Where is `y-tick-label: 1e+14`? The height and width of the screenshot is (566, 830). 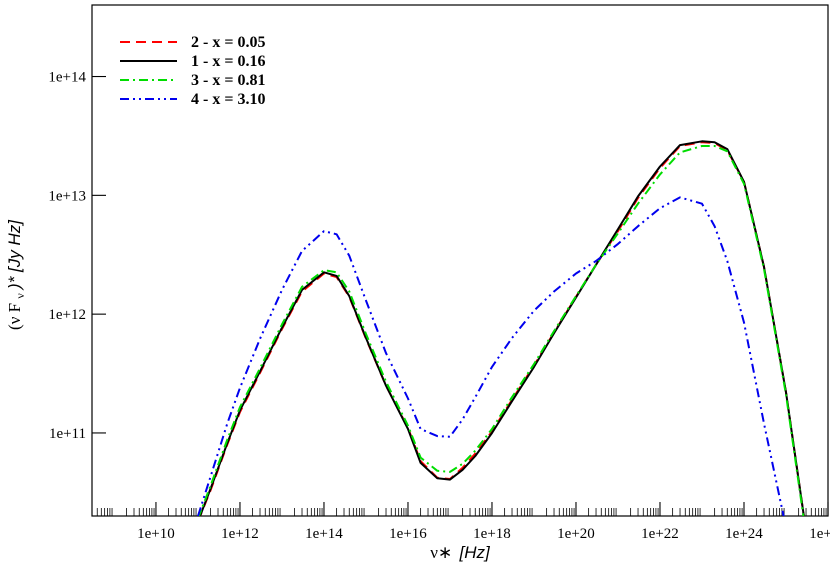
y-tick-label: 1e+14 is located at coordinates (67, 78).